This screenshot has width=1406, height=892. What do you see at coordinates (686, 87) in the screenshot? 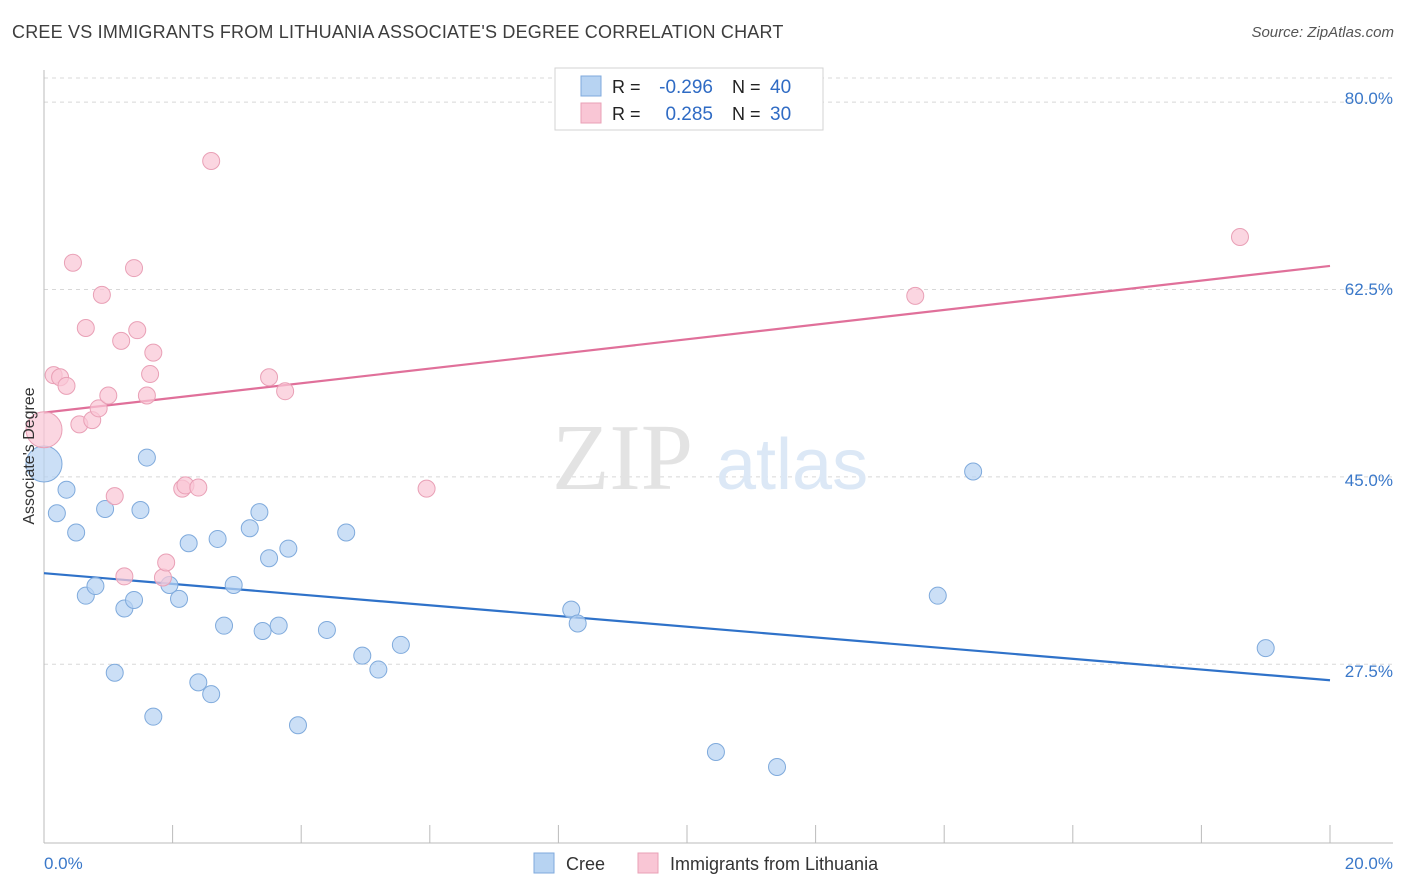
I see `stats-r-value-cree: -0.296` at bounding box center [686, 87].